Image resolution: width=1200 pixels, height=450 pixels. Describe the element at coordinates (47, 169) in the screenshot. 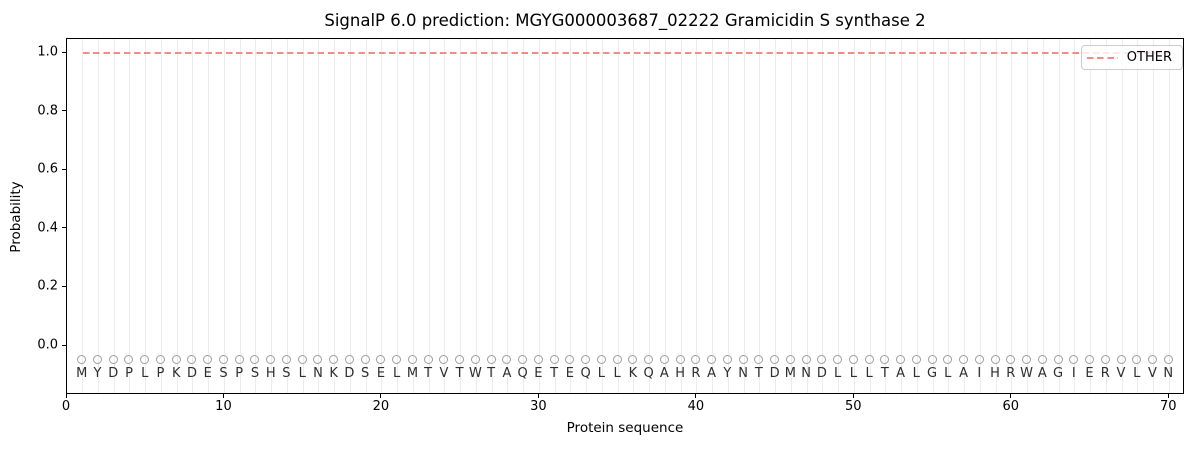

I see `y-tick-label: 0.6` at that location.